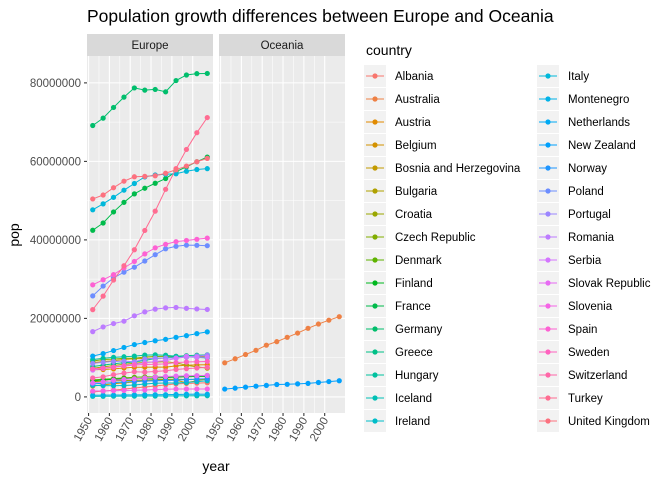 This screenshot has width=672, height=480. Describe the element at coordinates (282, 340) in the screenshot. I see `series-australia` at that location.